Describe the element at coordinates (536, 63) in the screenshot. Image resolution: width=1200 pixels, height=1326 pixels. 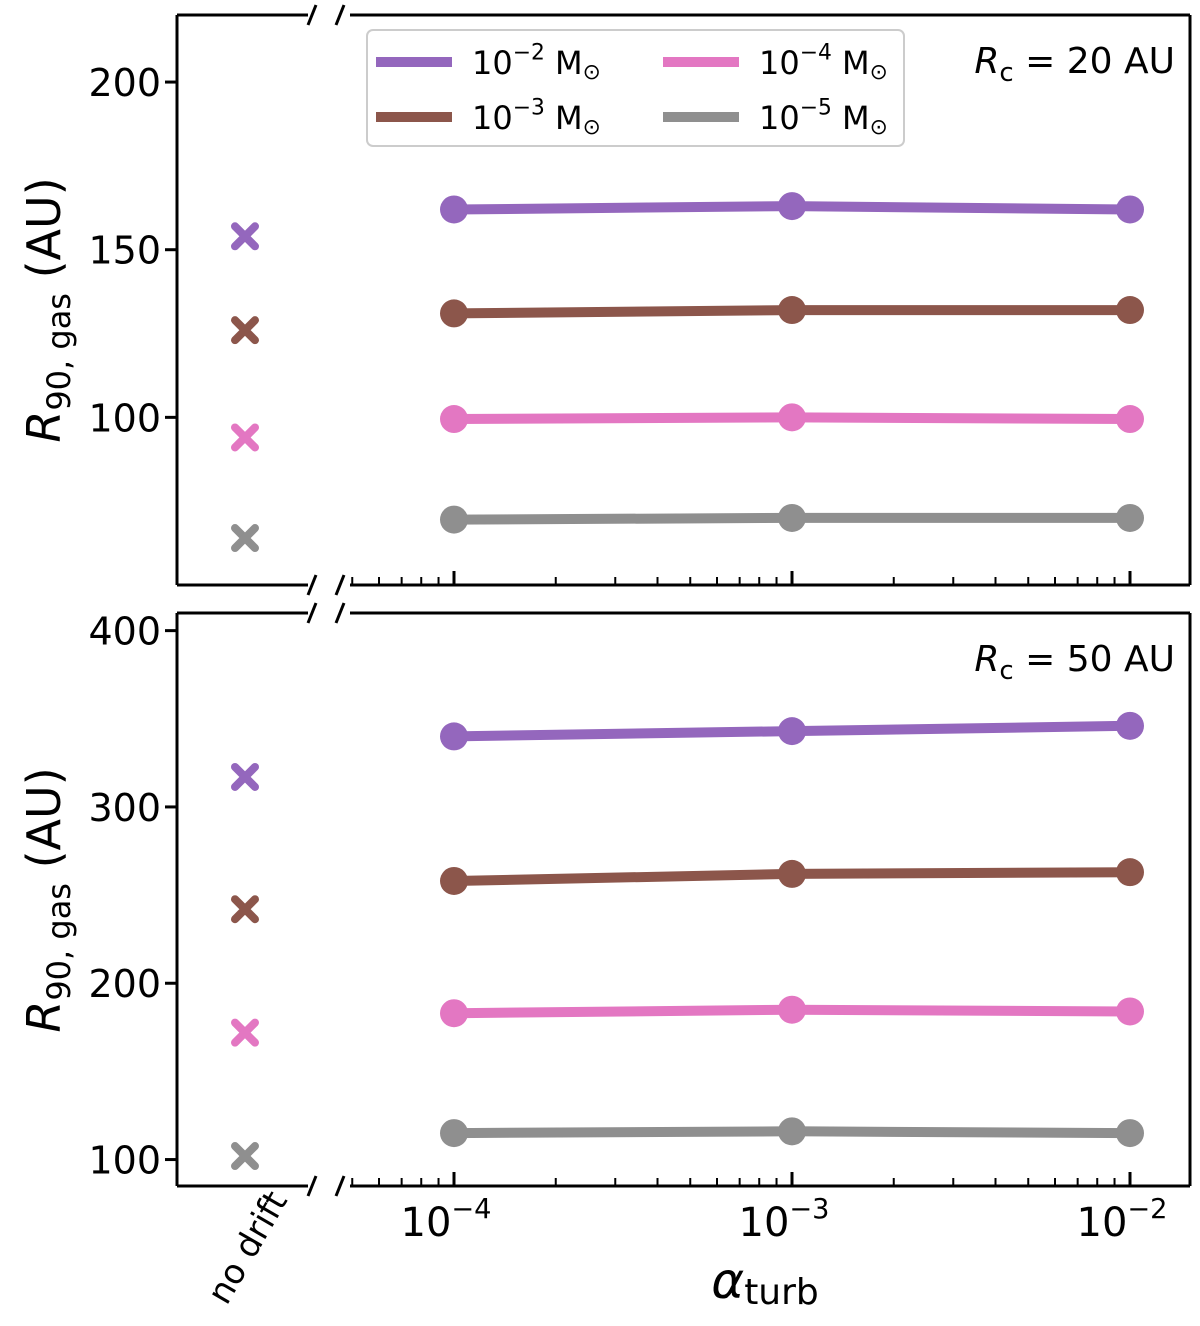
I see `legend-label: 10−2 M⊙` at that location.